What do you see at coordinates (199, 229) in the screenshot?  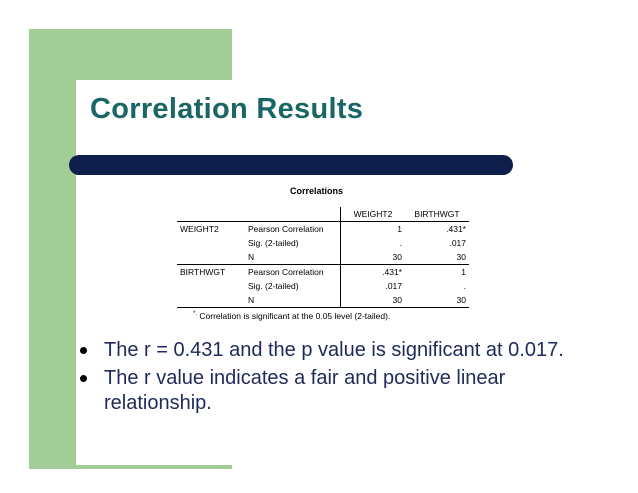 I see `row-variable-label: WEIGHT2` at bounding box center [199, 229].